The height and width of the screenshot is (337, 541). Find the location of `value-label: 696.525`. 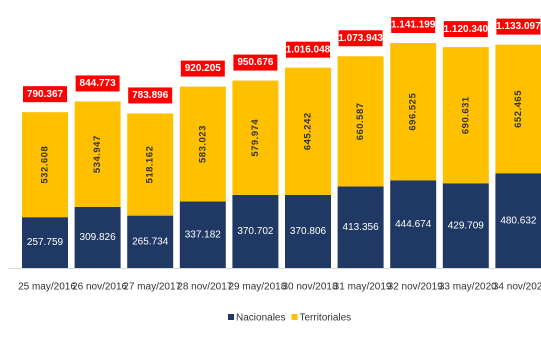

value-label: 696.525 is located at coordinates (413, 112).